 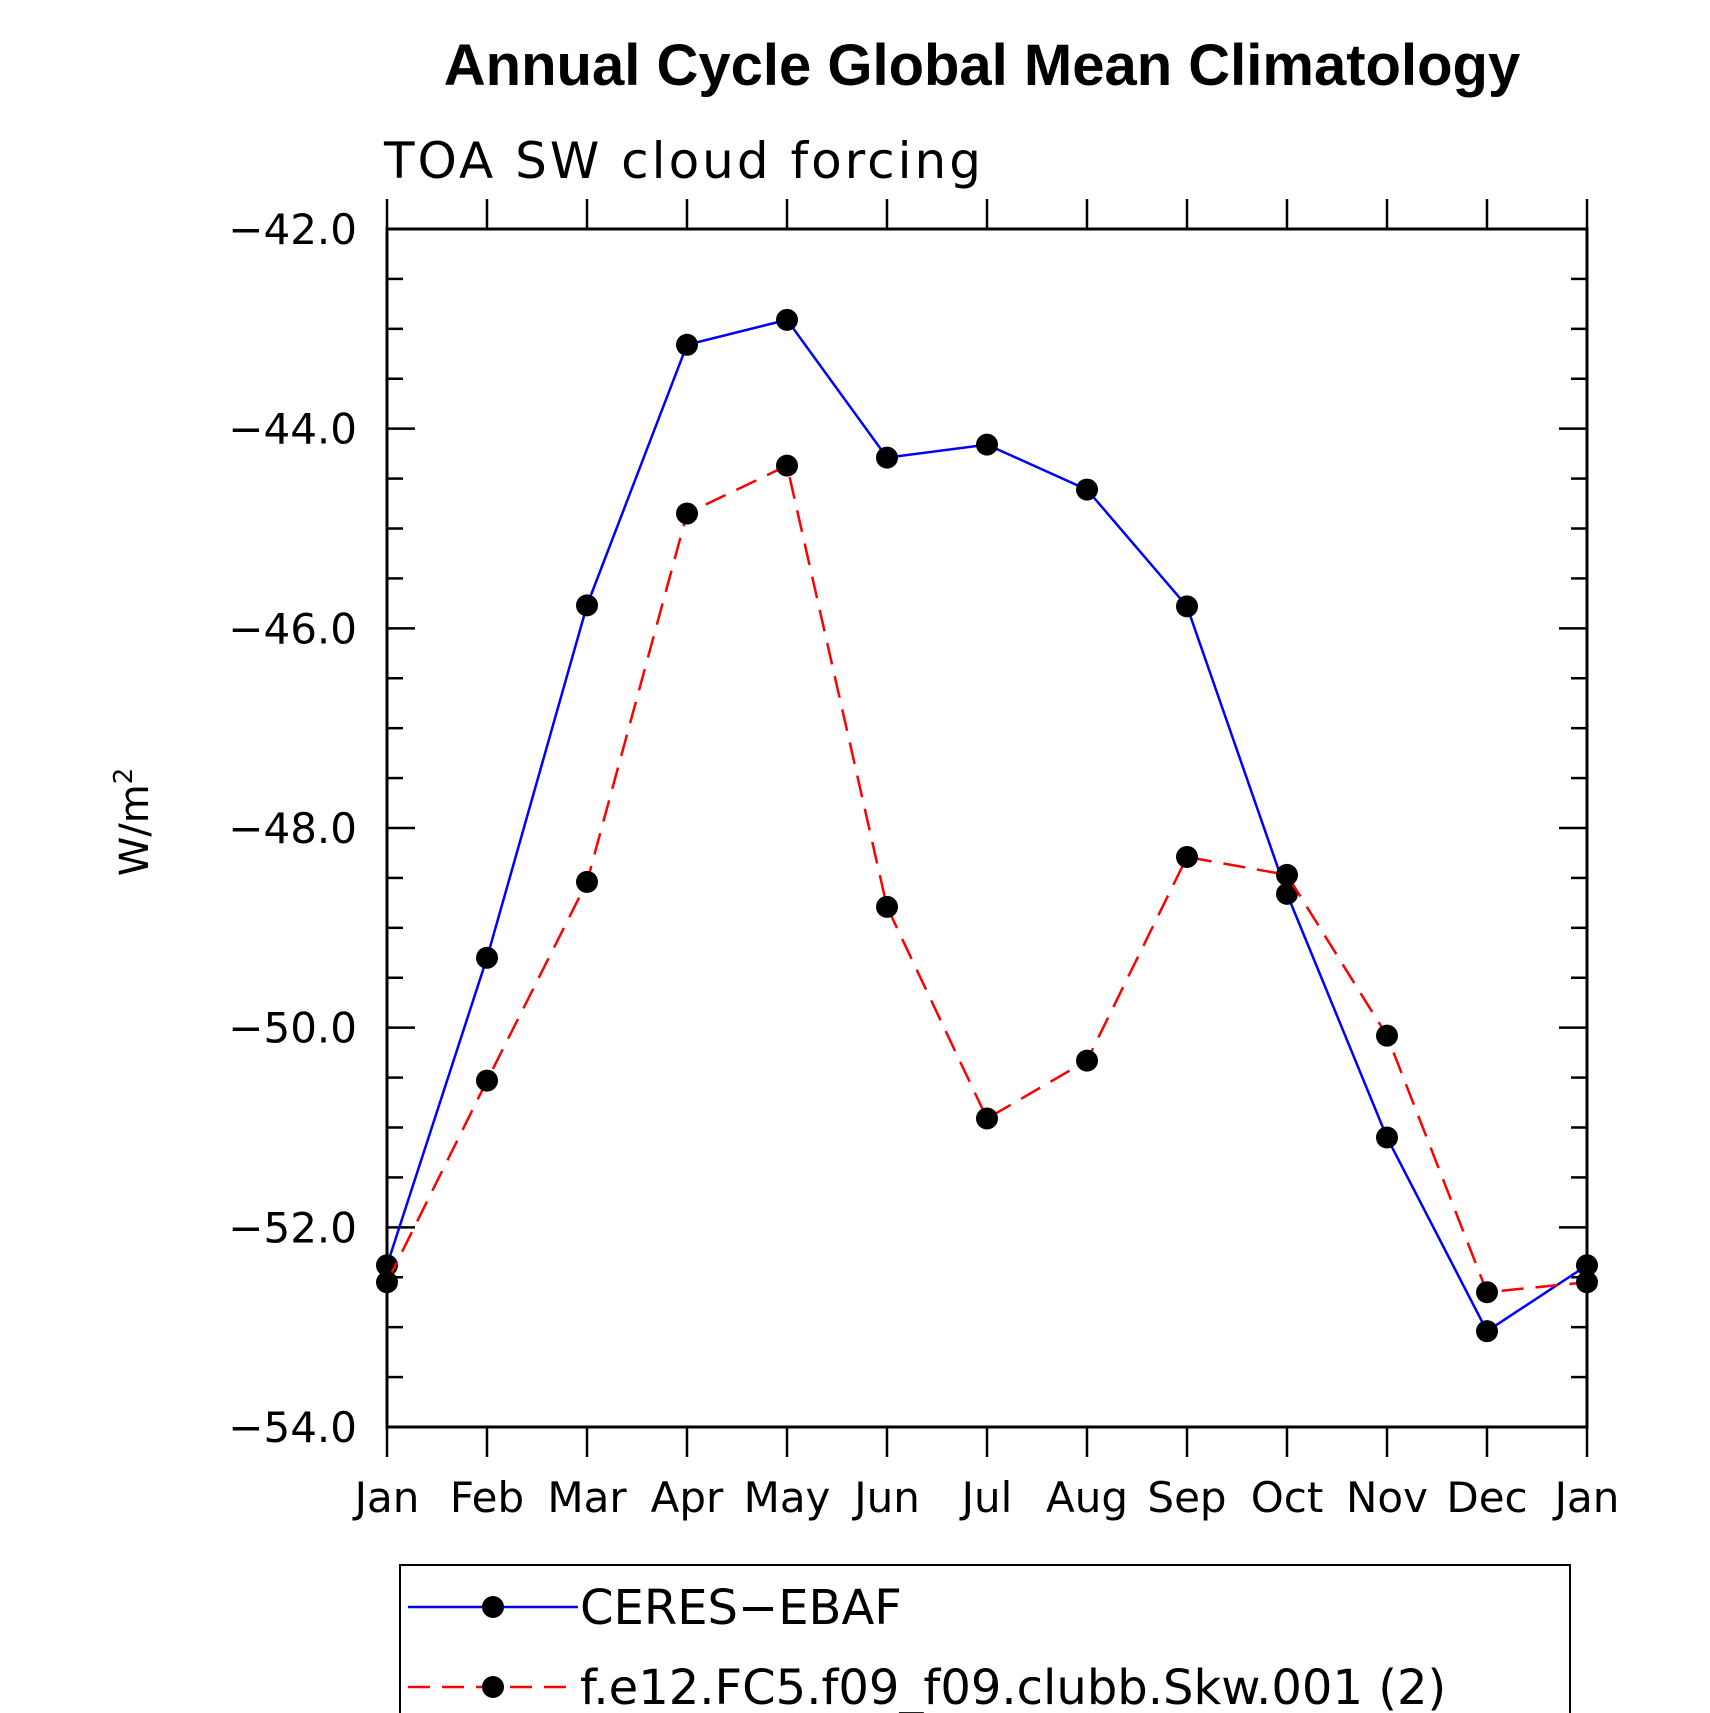 What do you see at coordinates (292, 1427) in the screenshot?
I see `y-tick-label: −54.0` at bounding box center [292, 1427].